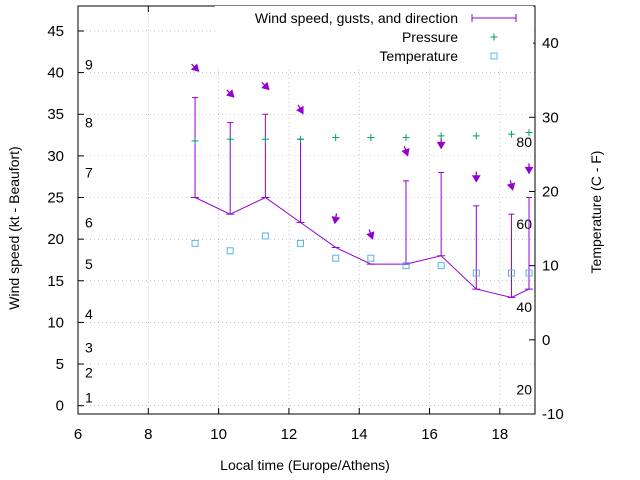 This screenshot has height=480, width=640. Describe the element at coordinates (89, 372) in the screenshot. I see `beaufort-label: 2` at that location.